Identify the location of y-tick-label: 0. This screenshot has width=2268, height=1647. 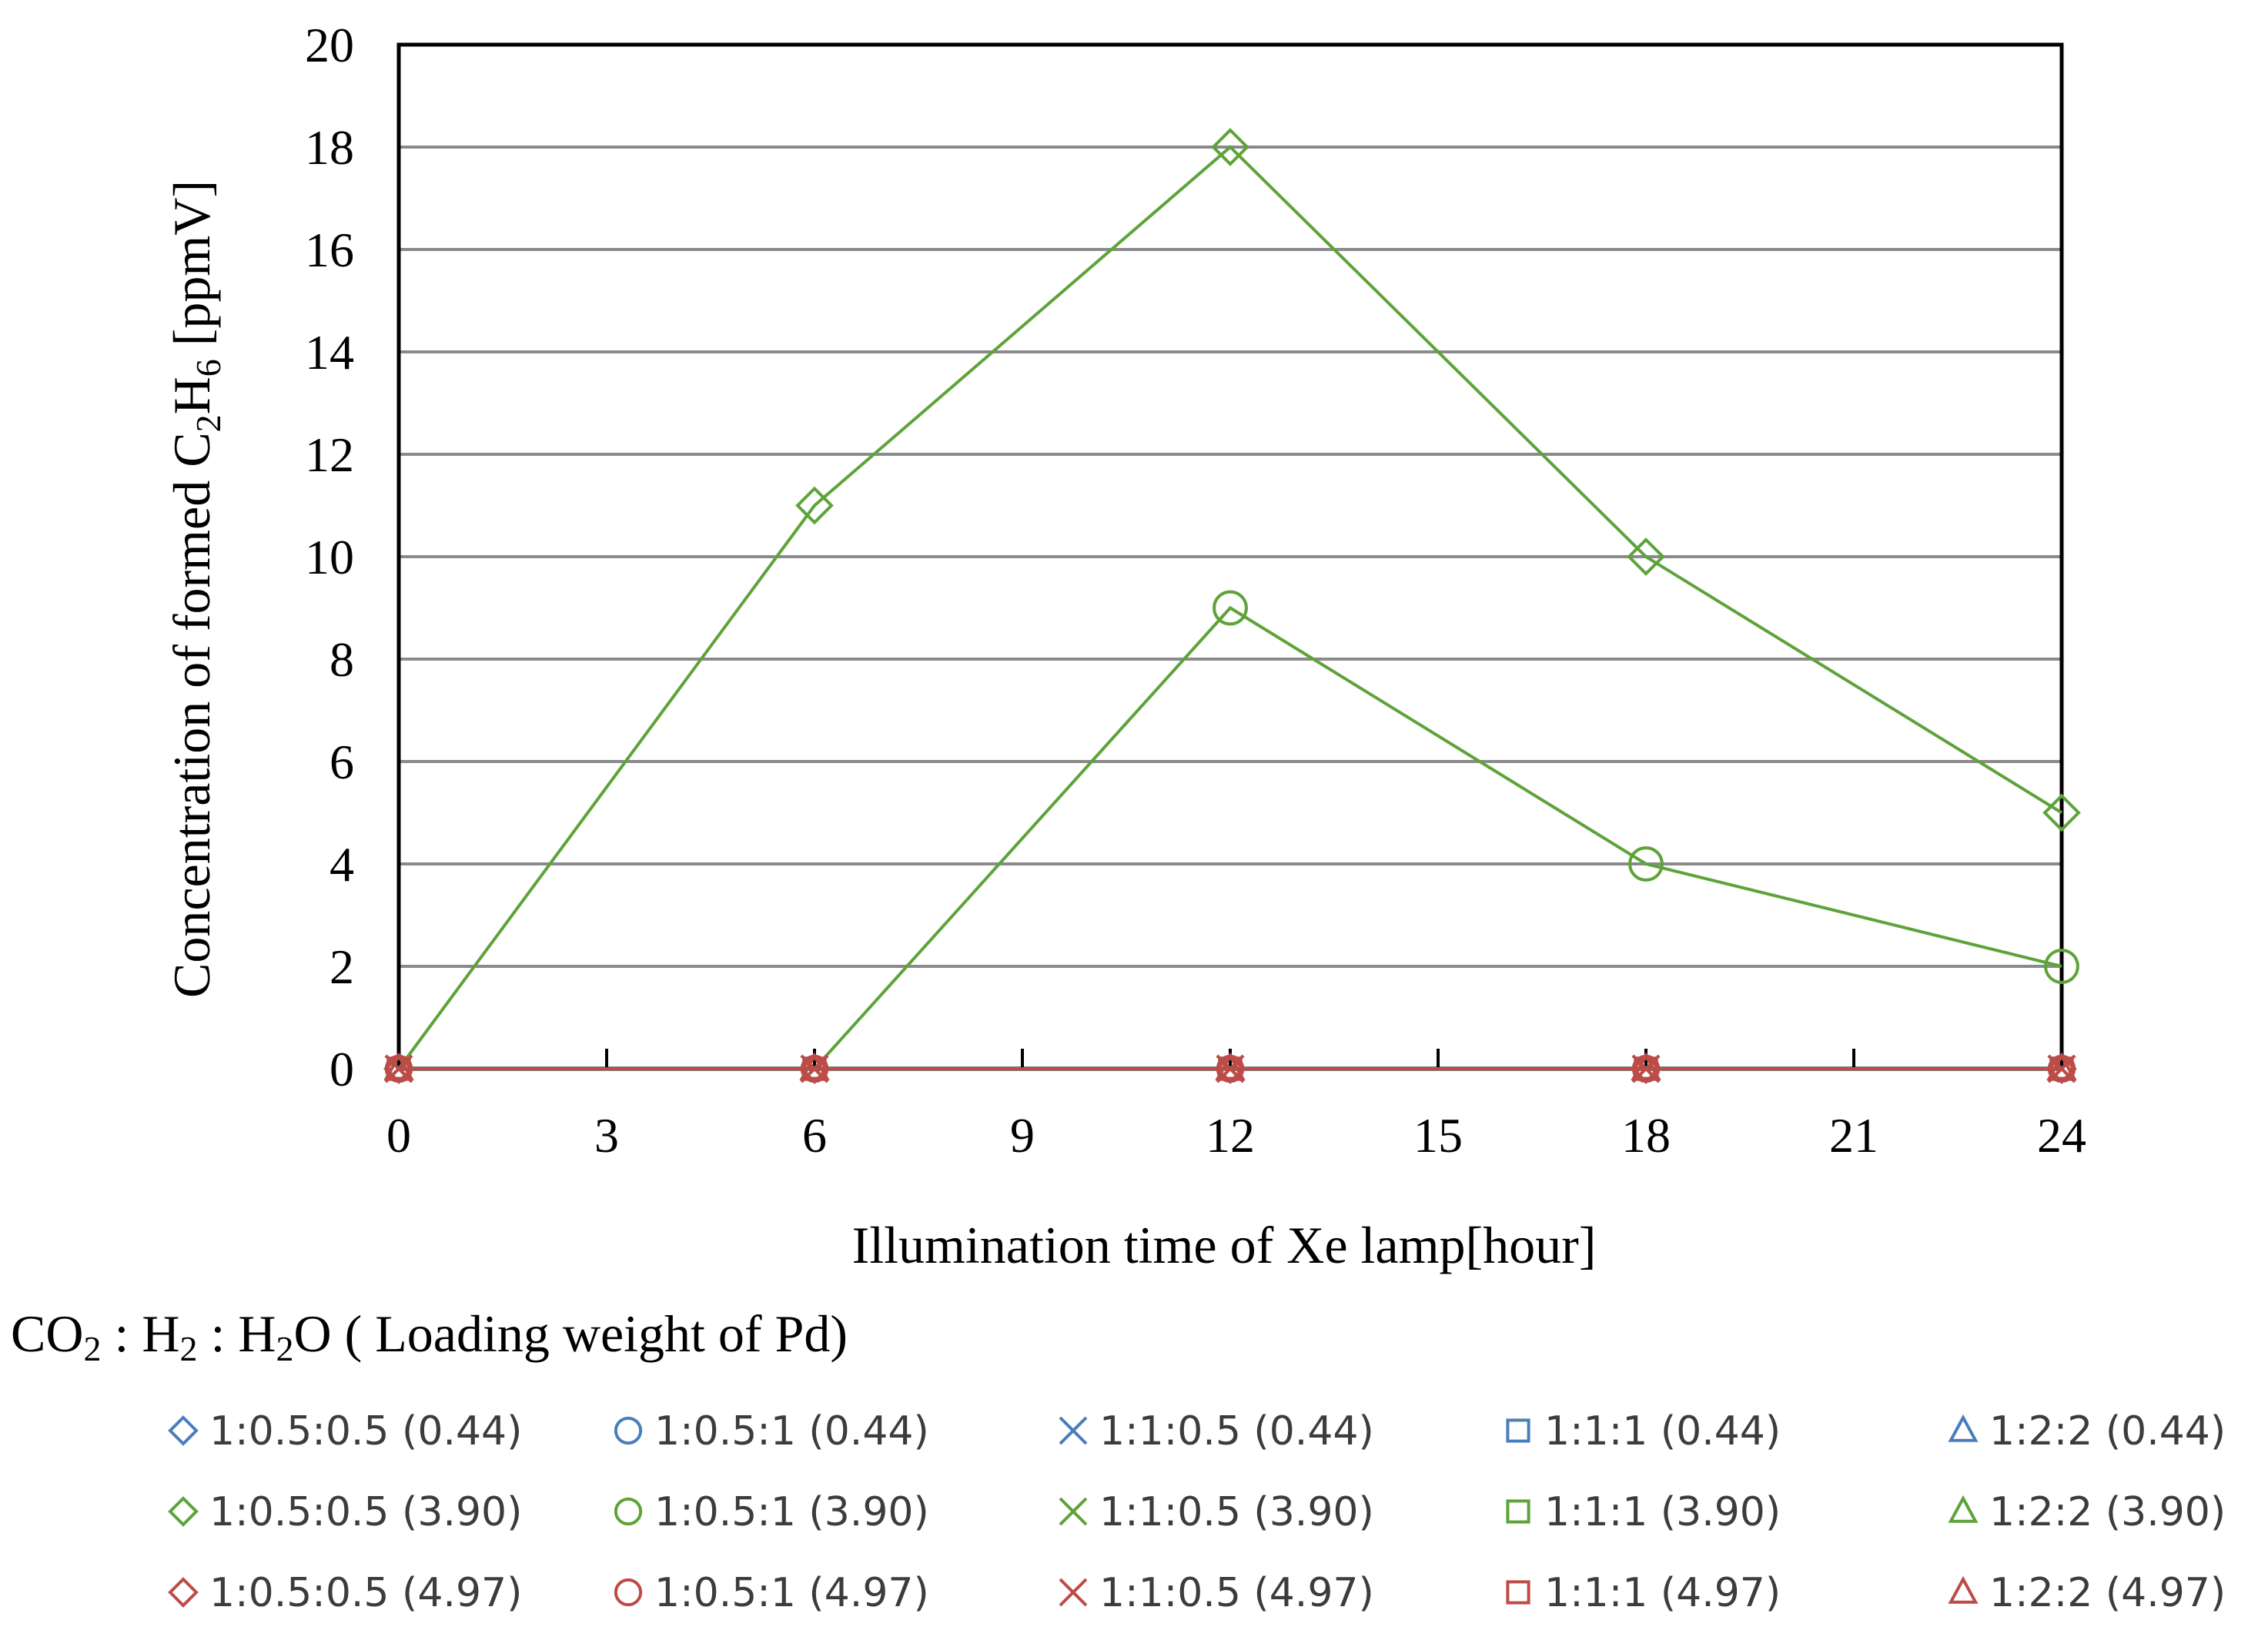
(341, 1069).